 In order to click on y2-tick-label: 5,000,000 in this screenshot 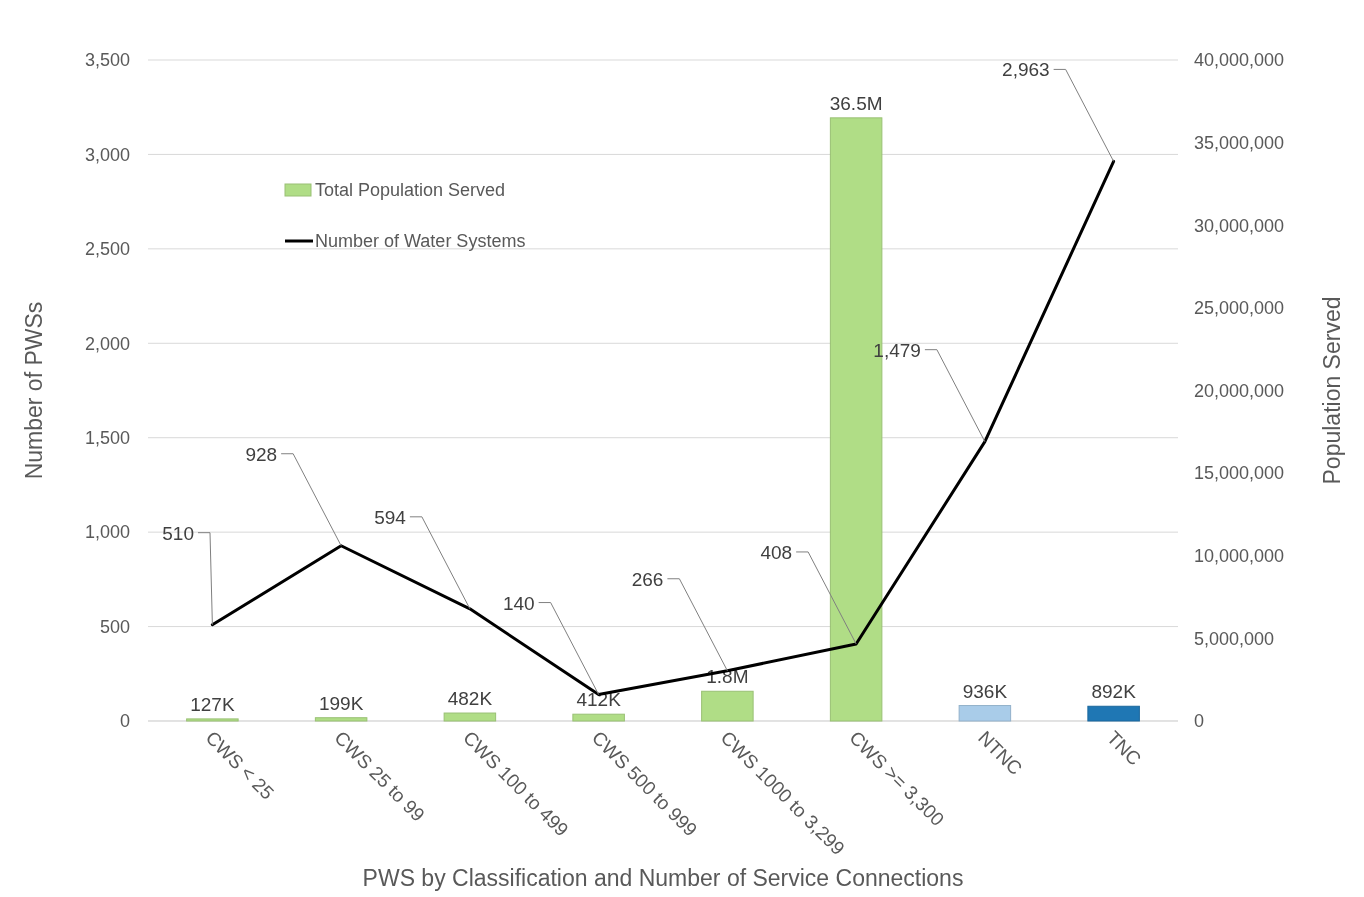, I will do `click(1234, 638)`.